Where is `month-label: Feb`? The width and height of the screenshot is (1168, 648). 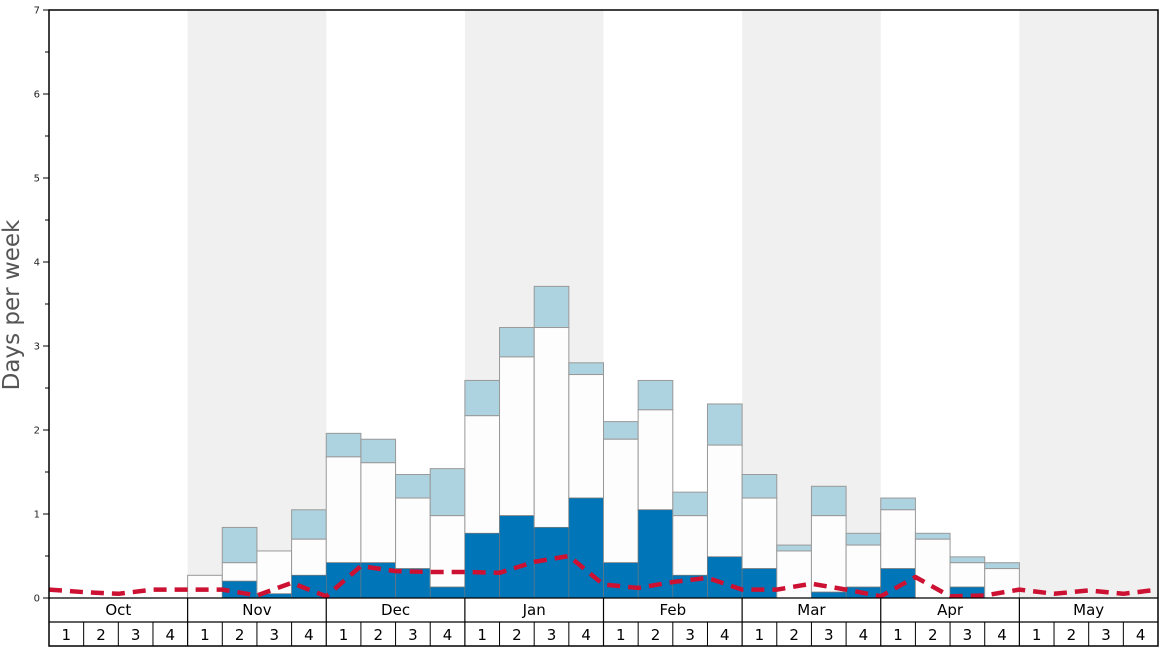 month-label: Feb is located at coordinates (673, 610).